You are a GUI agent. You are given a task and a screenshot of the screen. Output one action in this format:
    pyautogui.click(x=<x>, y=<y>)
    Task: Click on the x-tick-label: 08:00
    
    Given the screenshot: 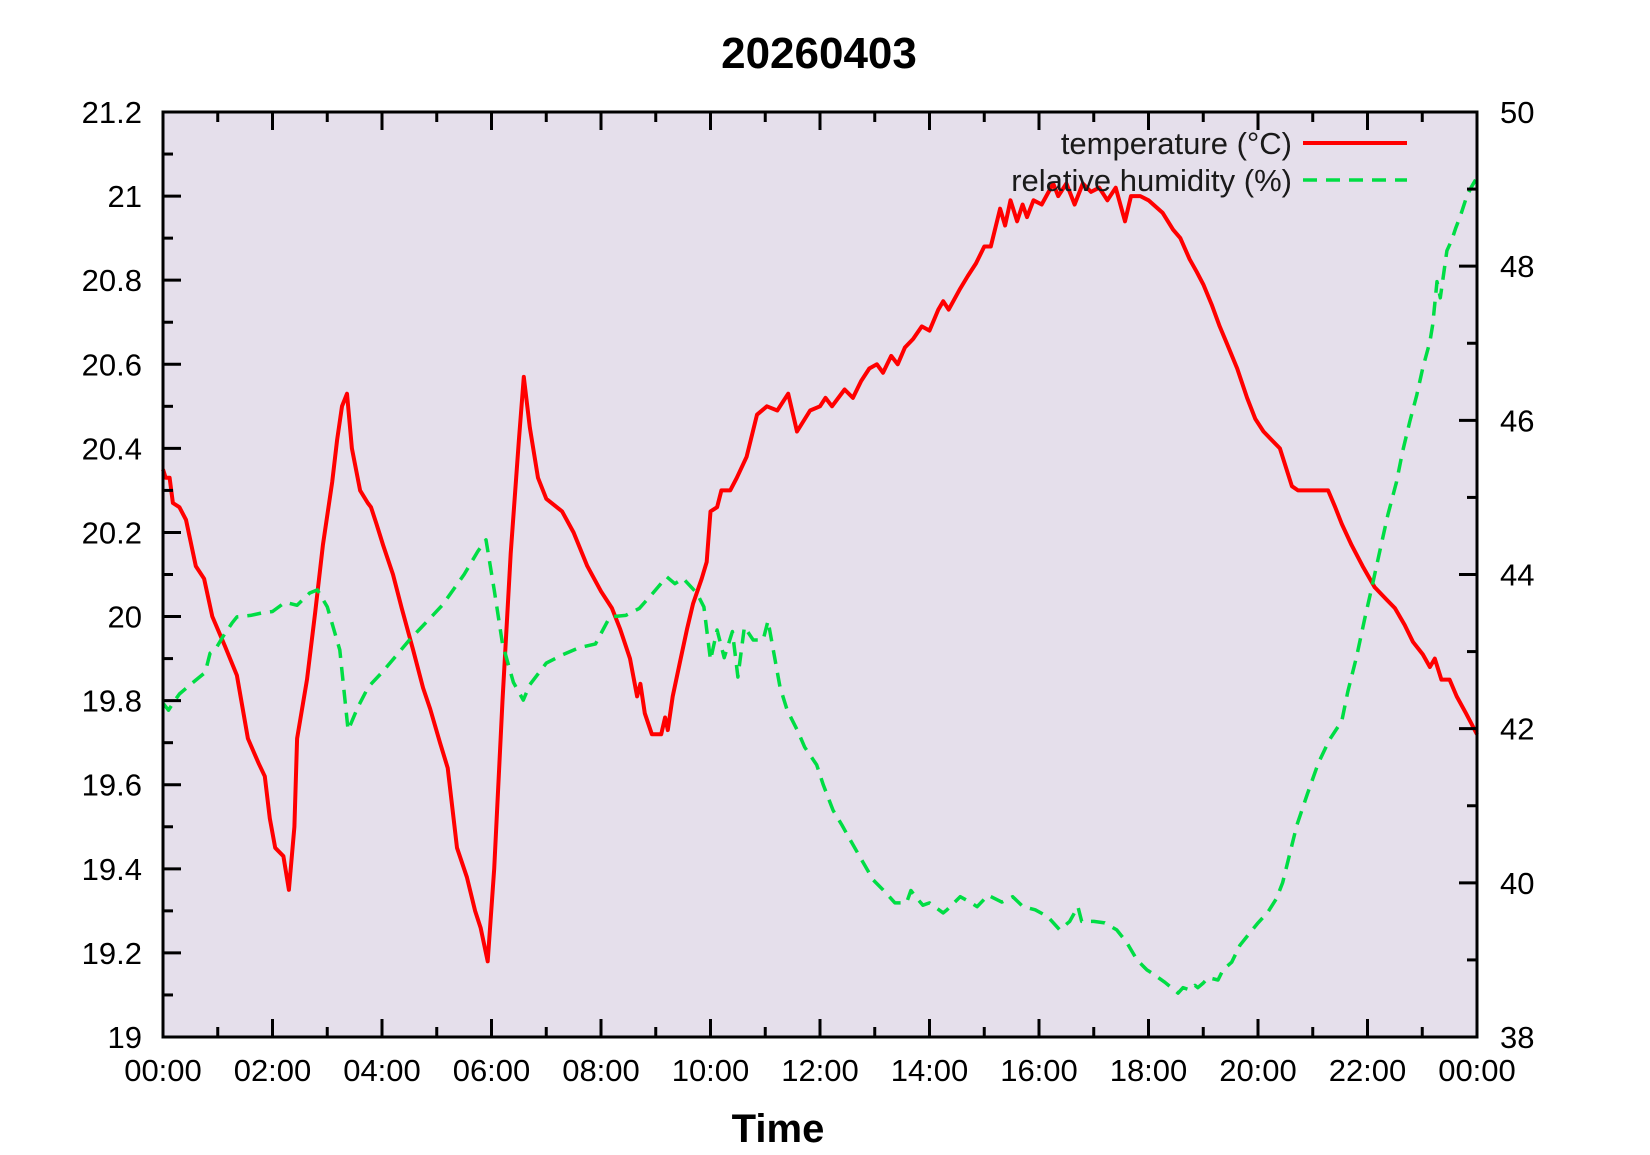 What is the action you would take?
    pyautogui.click(x=601, y=1070)
    